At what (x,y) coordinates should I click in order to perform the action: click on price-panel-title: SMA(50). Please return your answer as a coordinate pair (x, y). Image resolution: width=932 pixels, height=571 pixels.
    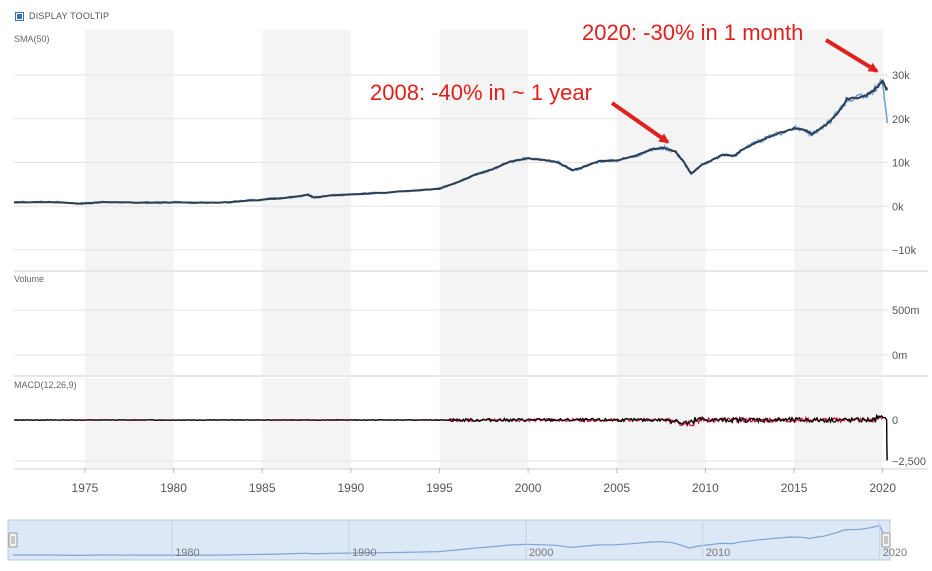
    Looking at the image, I should click on (32, 39).